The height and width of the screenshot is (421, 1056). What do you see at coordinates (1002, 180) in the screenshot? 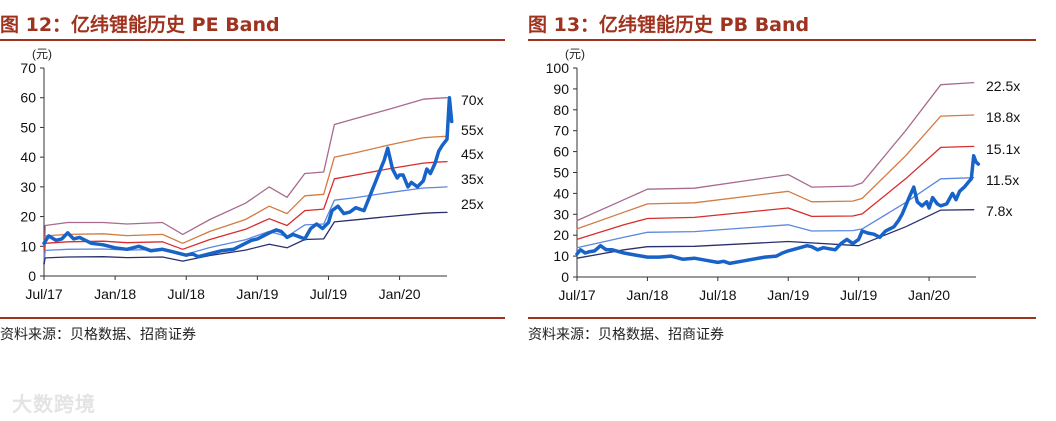
I see `band-label: 11.5x` at bounding box center [1002, 180].